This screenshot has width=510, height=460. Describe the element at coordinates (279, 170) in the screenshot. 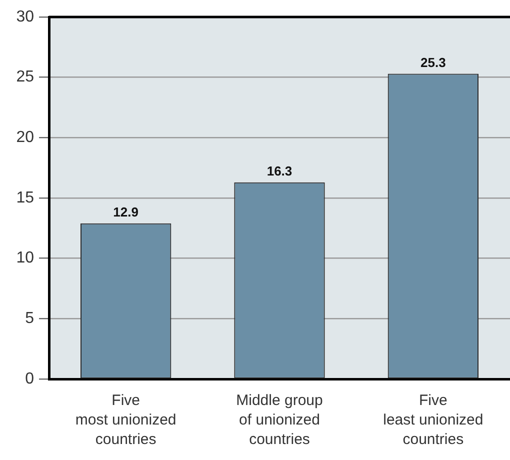

I see `data-label: 16.3` at that location.